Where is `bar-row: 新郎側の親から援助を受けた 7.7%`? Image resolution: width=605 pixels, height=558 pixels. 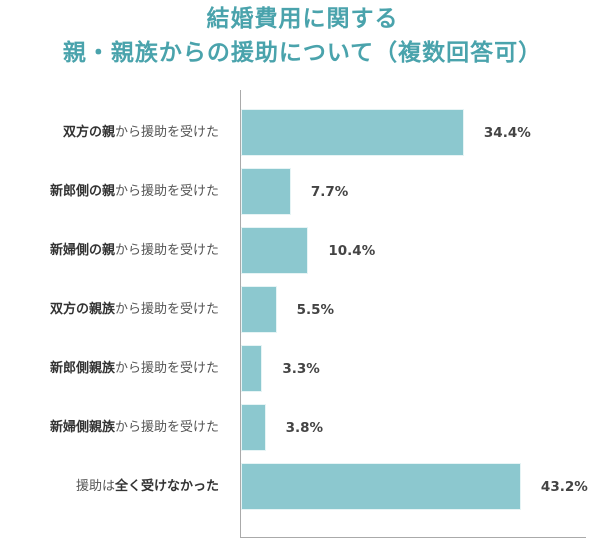
bar-row: 新郎側の親から援助を受けた 7.7% is located at coordinates (302, 192).